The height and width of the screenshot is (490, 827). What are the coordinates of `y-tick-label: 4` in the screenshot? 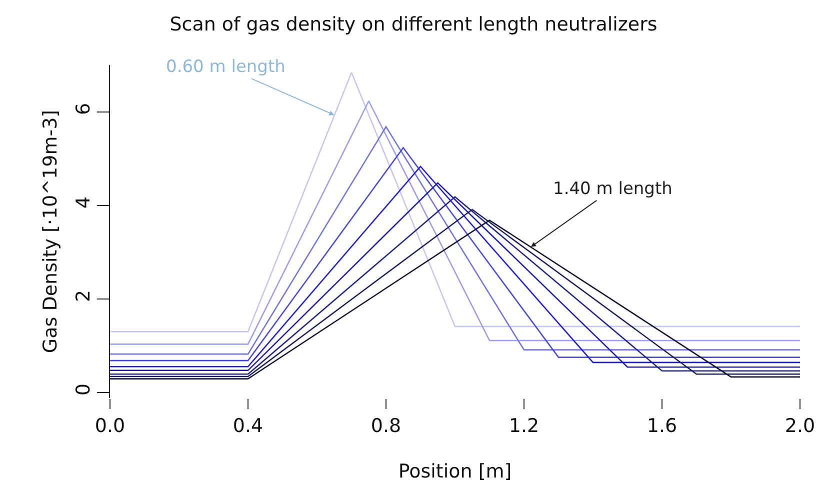 It's located at (83, 202).